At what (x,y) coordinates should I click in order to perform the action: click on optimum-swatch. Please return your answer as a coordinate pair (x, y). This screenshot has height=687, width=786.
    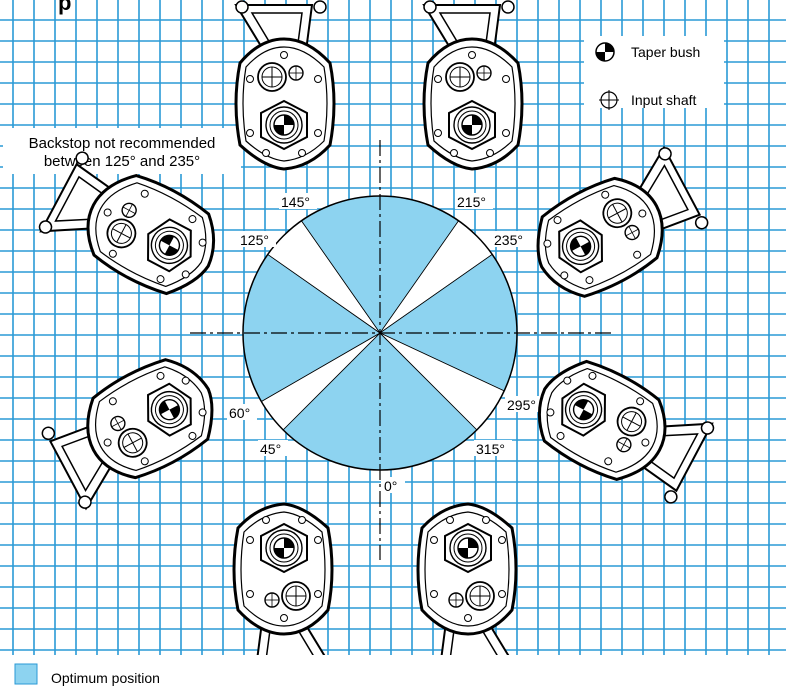
    Looking at the image, I should click on (26, 674).